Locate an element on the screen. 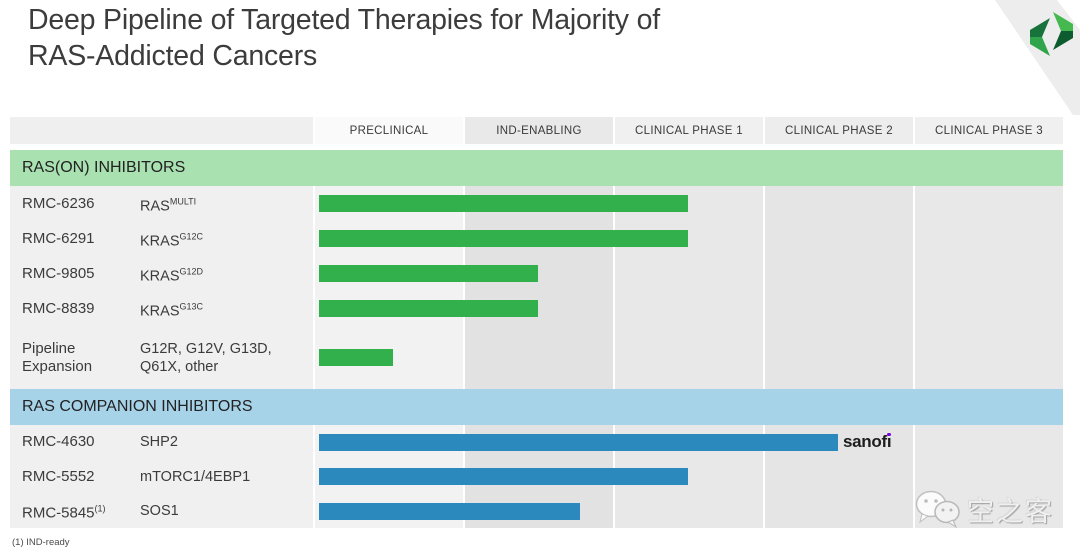 The height and width of the screenshot is (558, 1080). pipeline-row: RMC-8839 KRASG13C is located at coordinates (536, 308).